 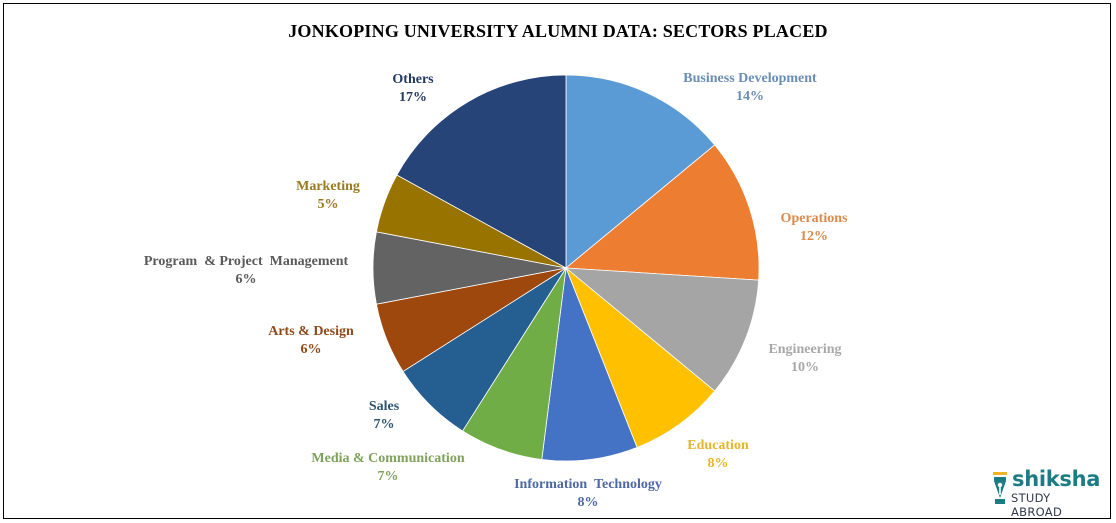 I want to click on label-name: Marketing, so click(x=328, y=186).